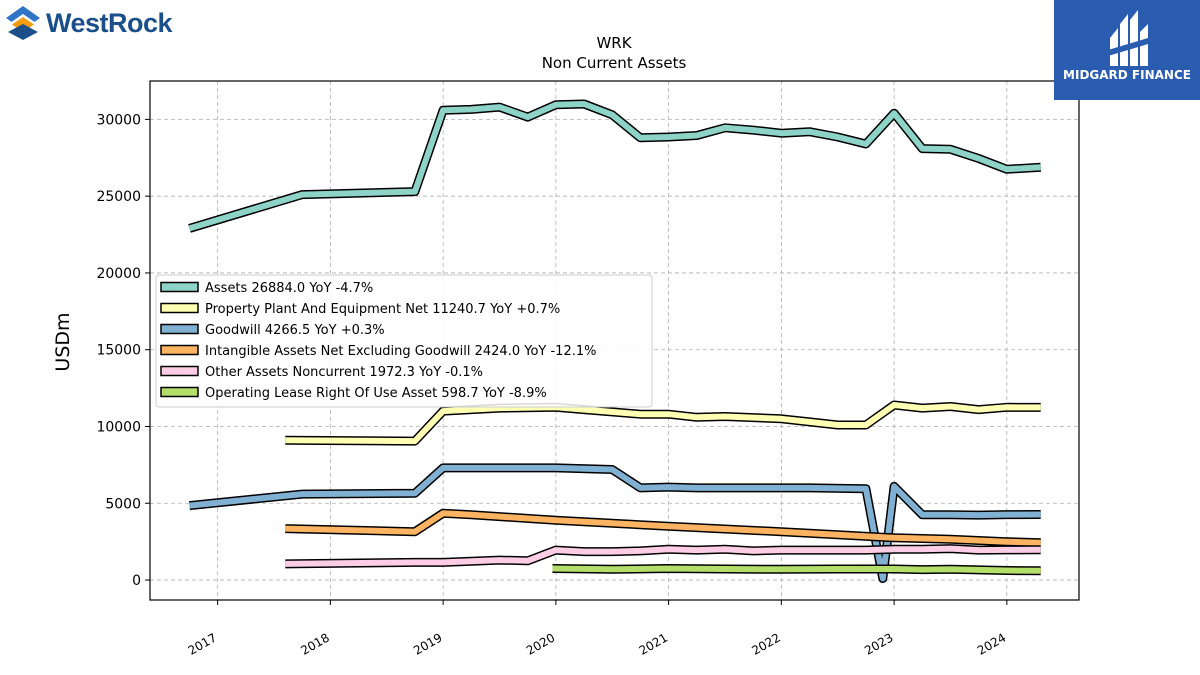 The image size is (1200, 675). What do you see at coordinates (540, 643) in the screenshot?
I see `x-tick-label: 2020` at bounding box center [540, 643].